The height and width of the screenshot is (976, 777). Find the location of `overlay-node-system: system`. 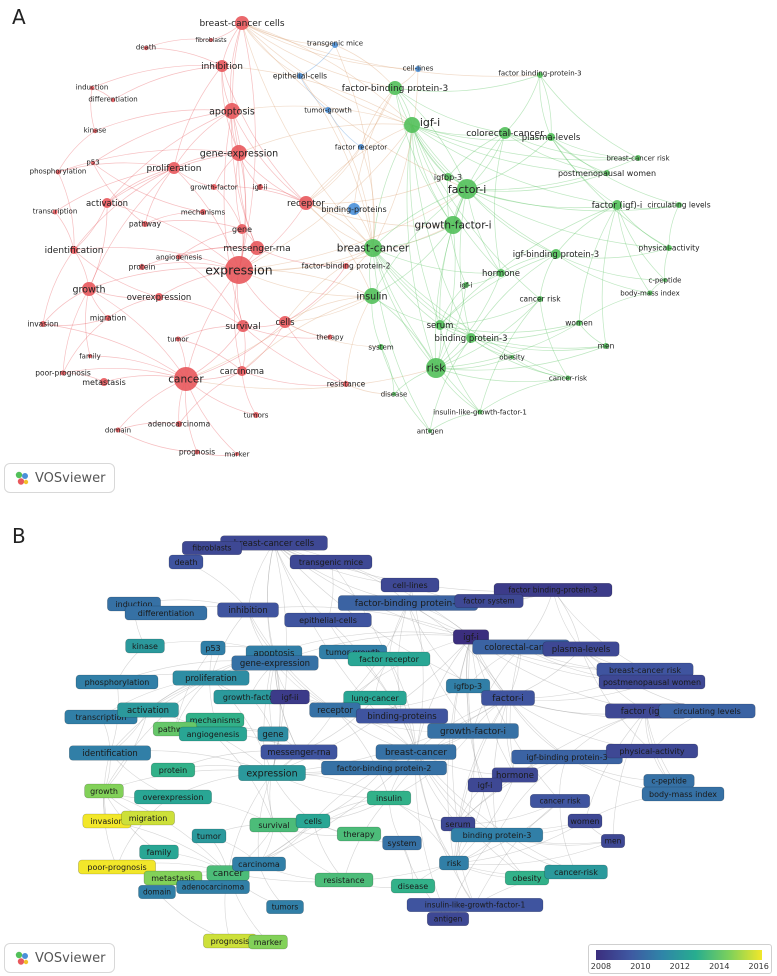

overlay-node-system: system is located at coordinates (402, 843).